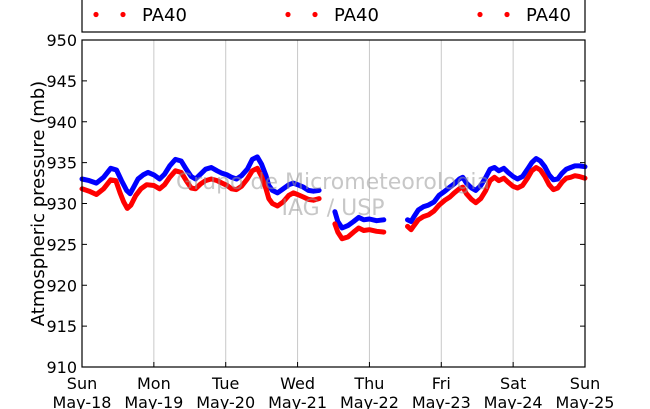  What do you see at coordinates (368, 383) in the screenshot?
I see `x-tick-day-4: Thu` at bounding box center [368, 383].